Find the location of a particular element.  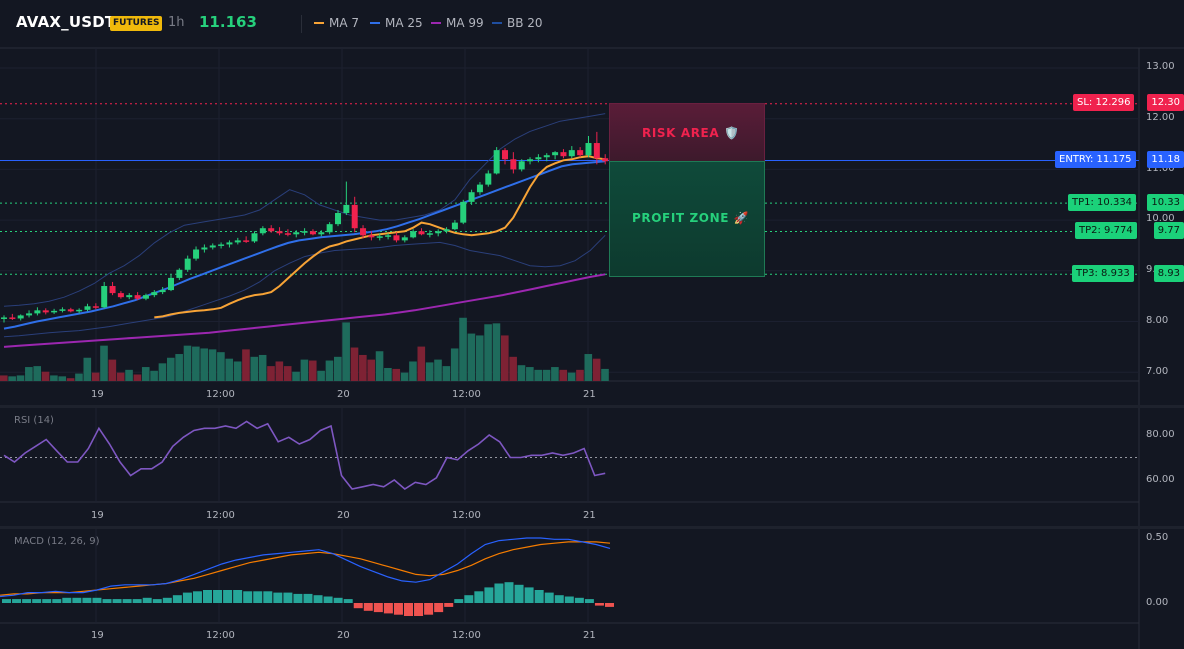

legend-ma25: MA 25 is located at coordinates (396, 23).